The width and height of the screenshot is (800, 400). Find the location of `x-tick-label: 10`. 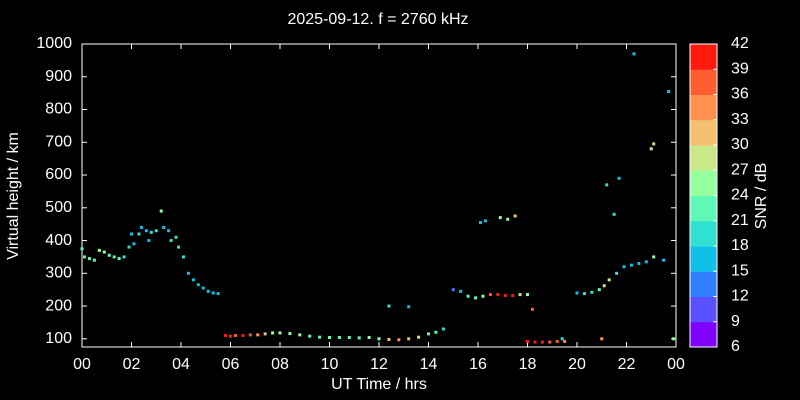

x-tick-label: 10 is located at coordinates (330, 364).